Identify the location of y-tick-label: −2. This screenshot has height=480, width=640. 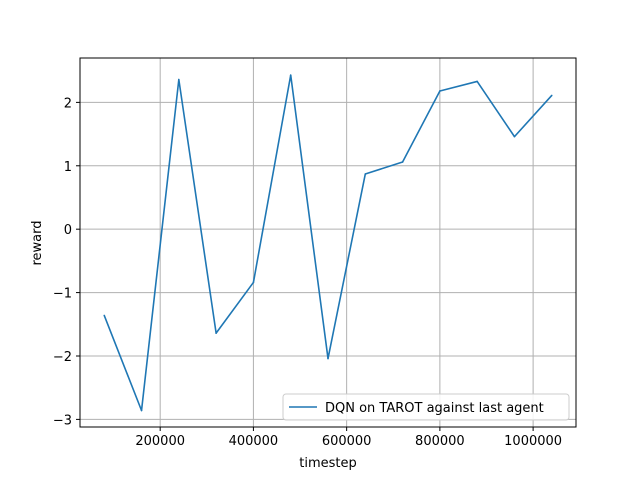
(62, 357).